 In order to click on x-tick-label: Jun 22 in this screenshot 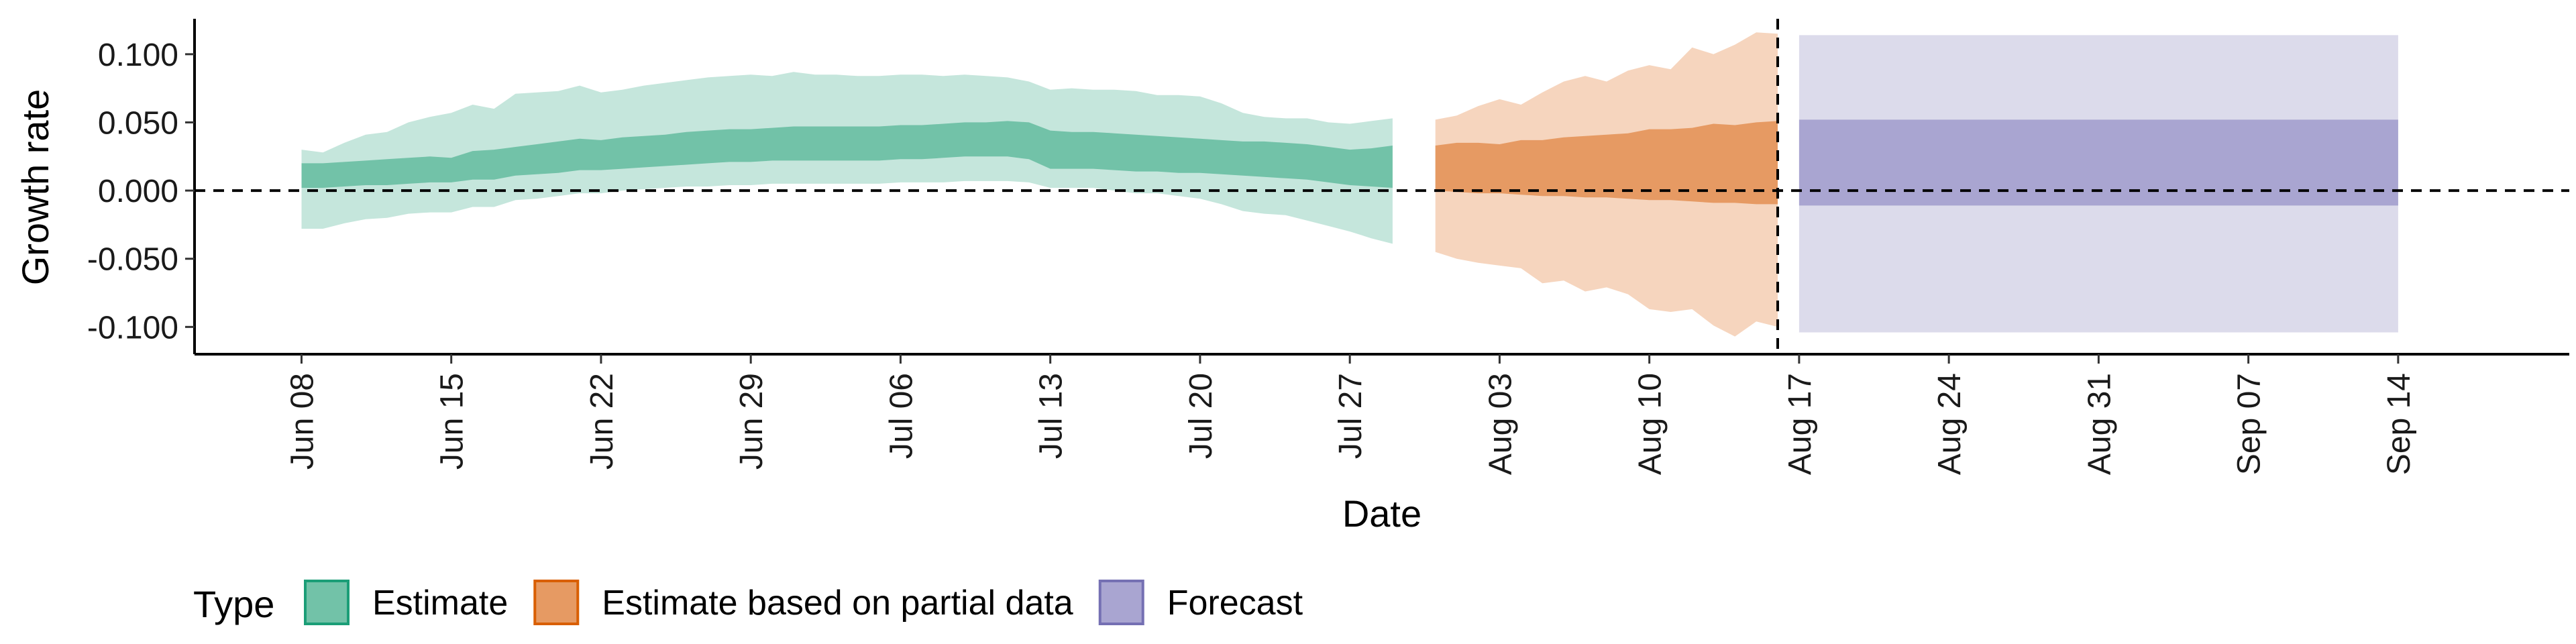, I will do `click(602, 421)`.